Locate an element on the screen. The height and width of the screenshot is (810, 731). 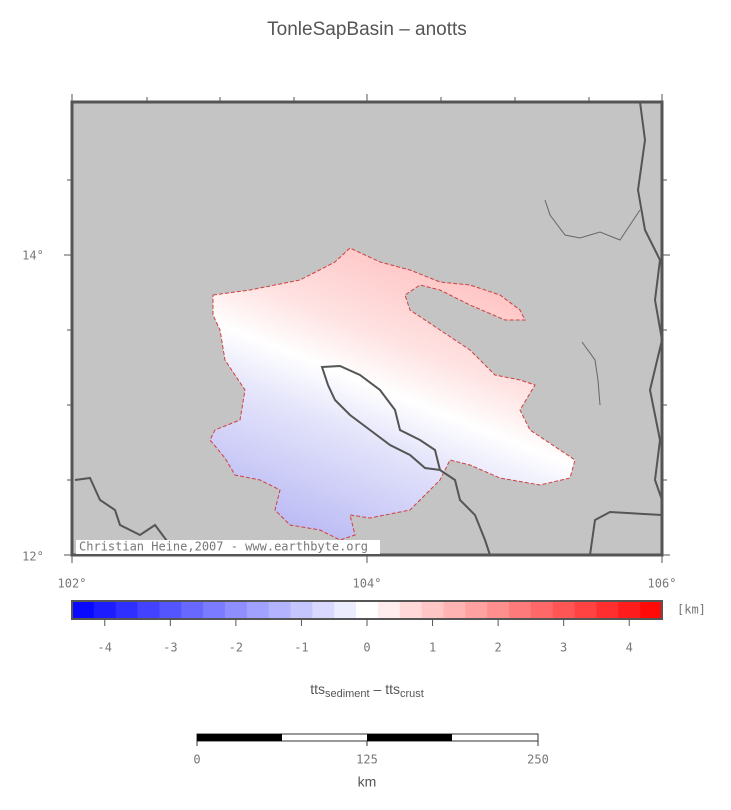
colorbar-ticks: -4 -3 -2 -1 0 1 2 3 4 is located at coordinates (365, 637).